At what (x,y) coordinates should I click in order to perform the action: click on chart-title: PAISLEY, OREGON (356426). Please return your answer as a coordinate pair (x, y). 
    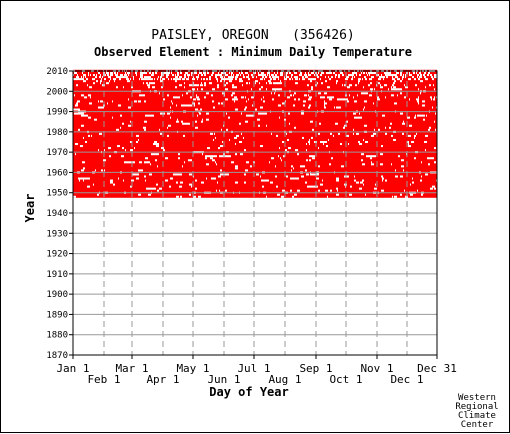
    Looking at the image, I should click on (253, 35).